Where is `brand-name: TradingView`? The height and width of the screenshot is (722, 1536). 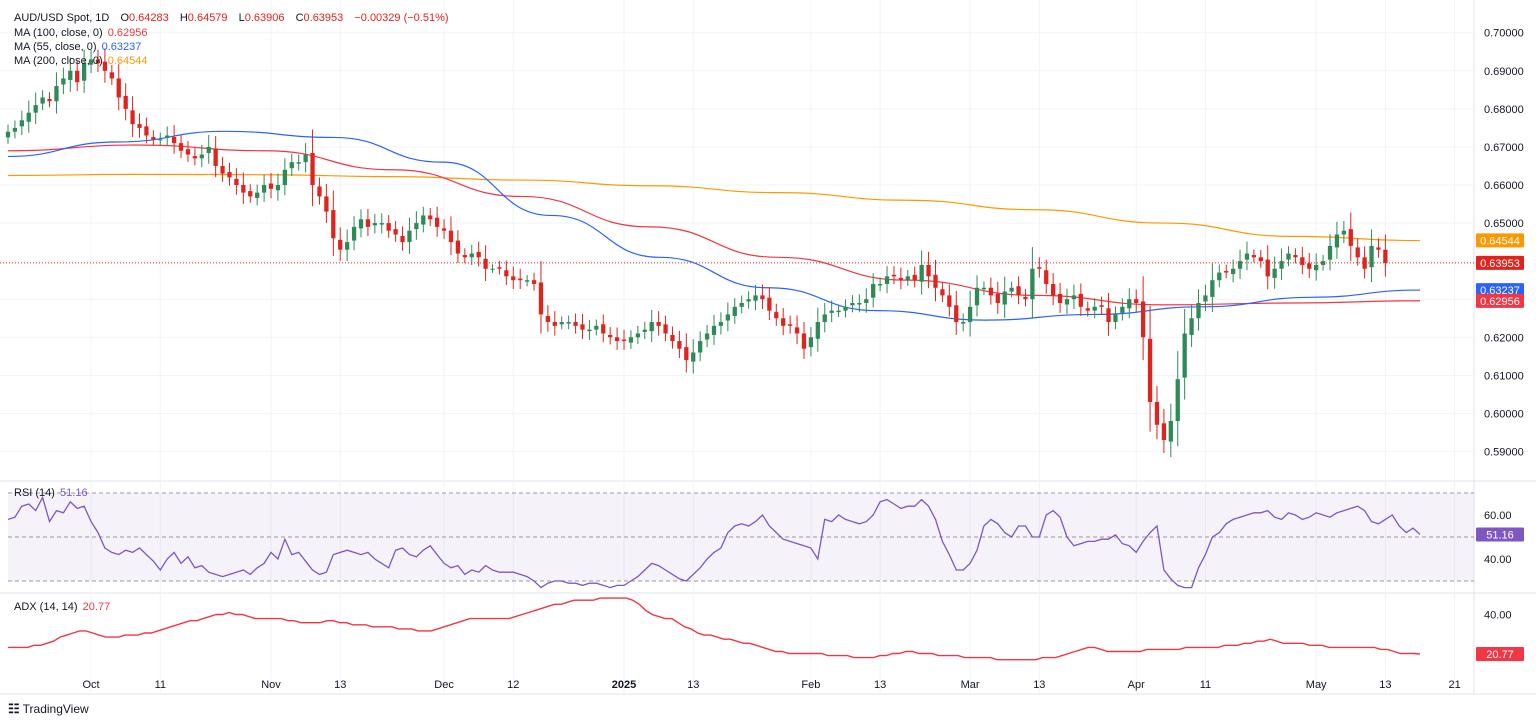
brand-name: TradingView is located at coordinates (55, 709).